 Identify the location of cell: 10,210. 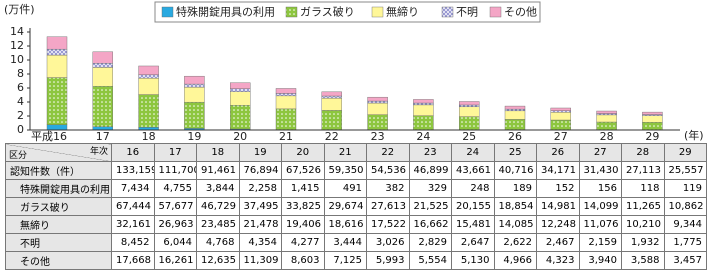
(643, 224).